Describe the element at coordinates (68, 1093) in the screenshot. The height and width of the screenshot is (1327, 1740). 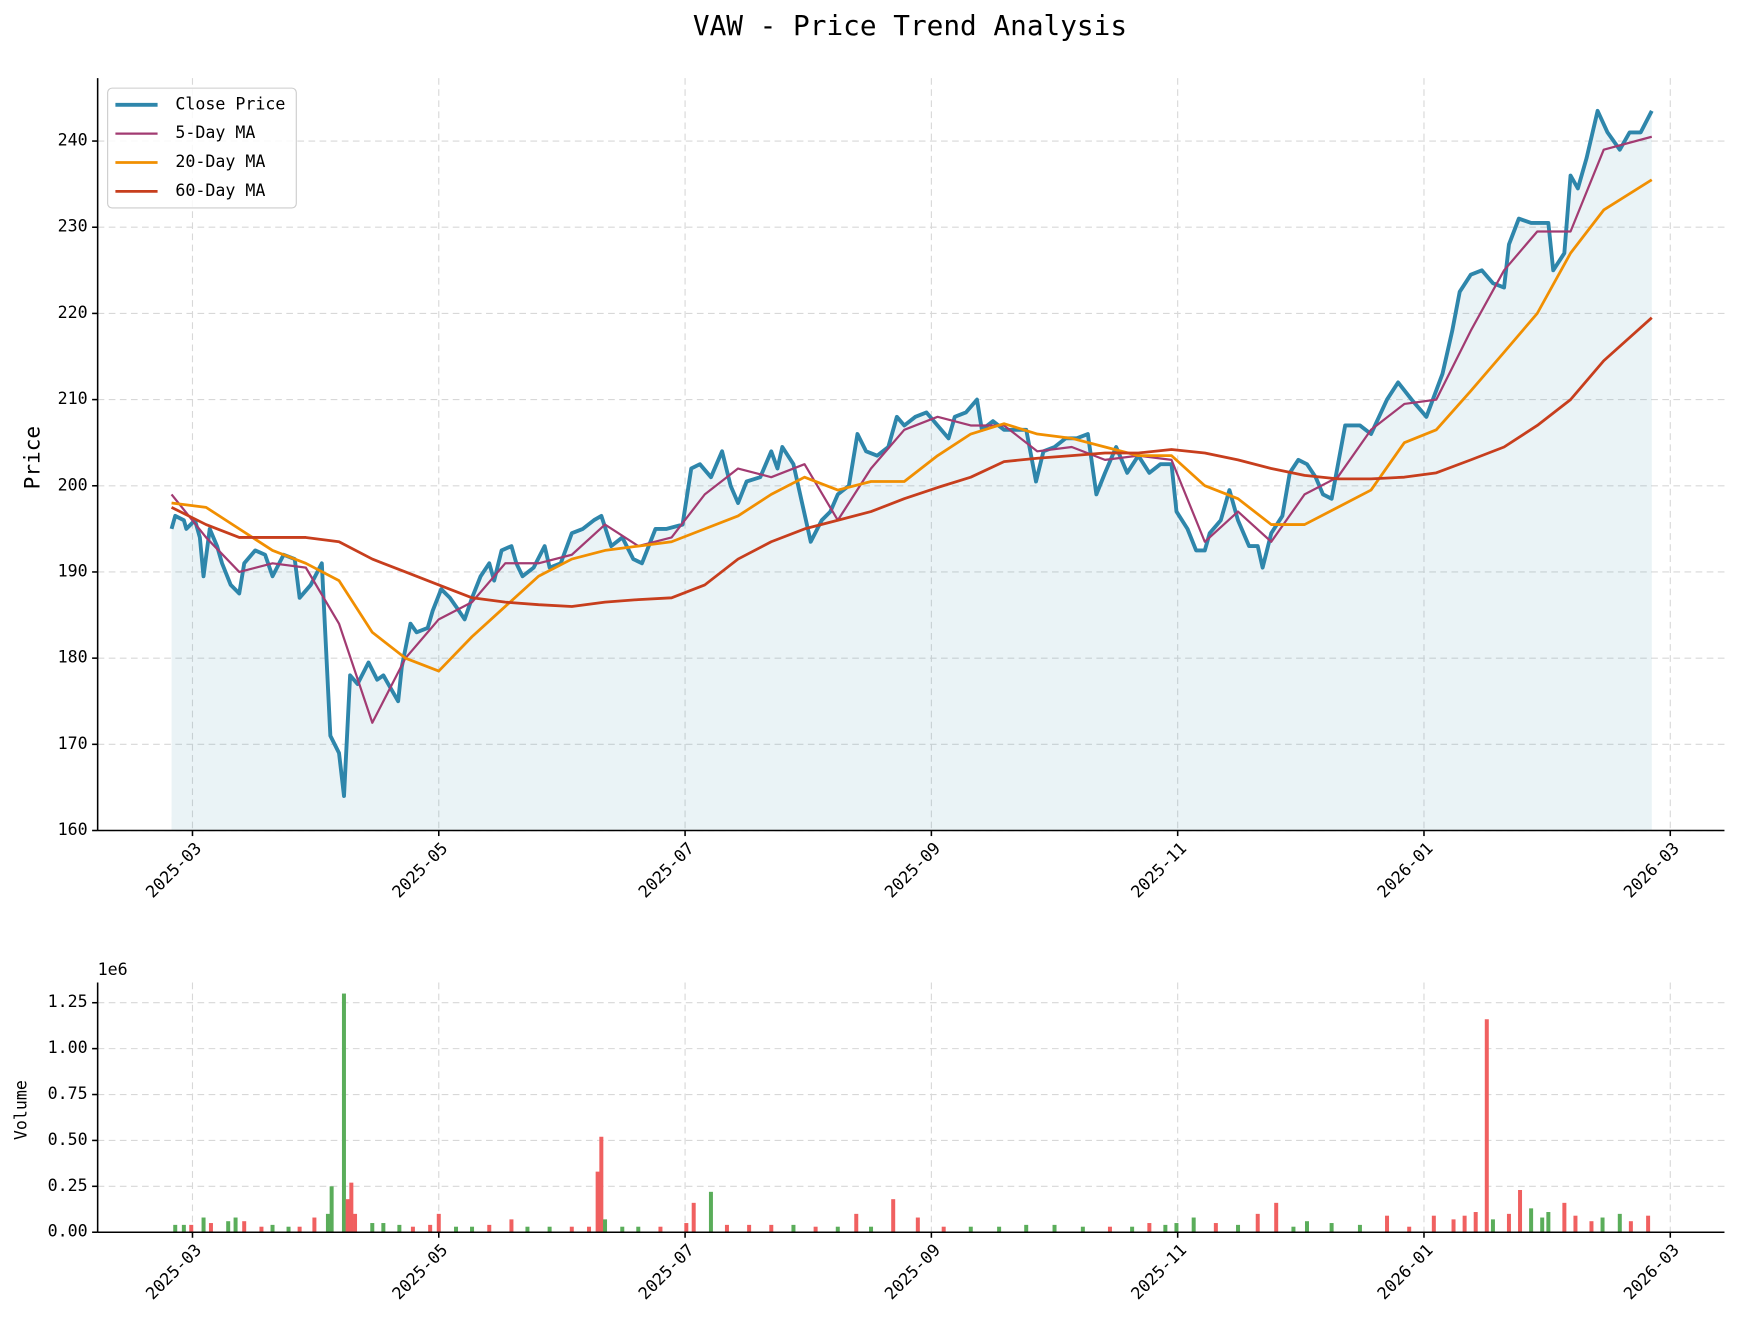
I see `y-tick-label: 0.75` at that location.